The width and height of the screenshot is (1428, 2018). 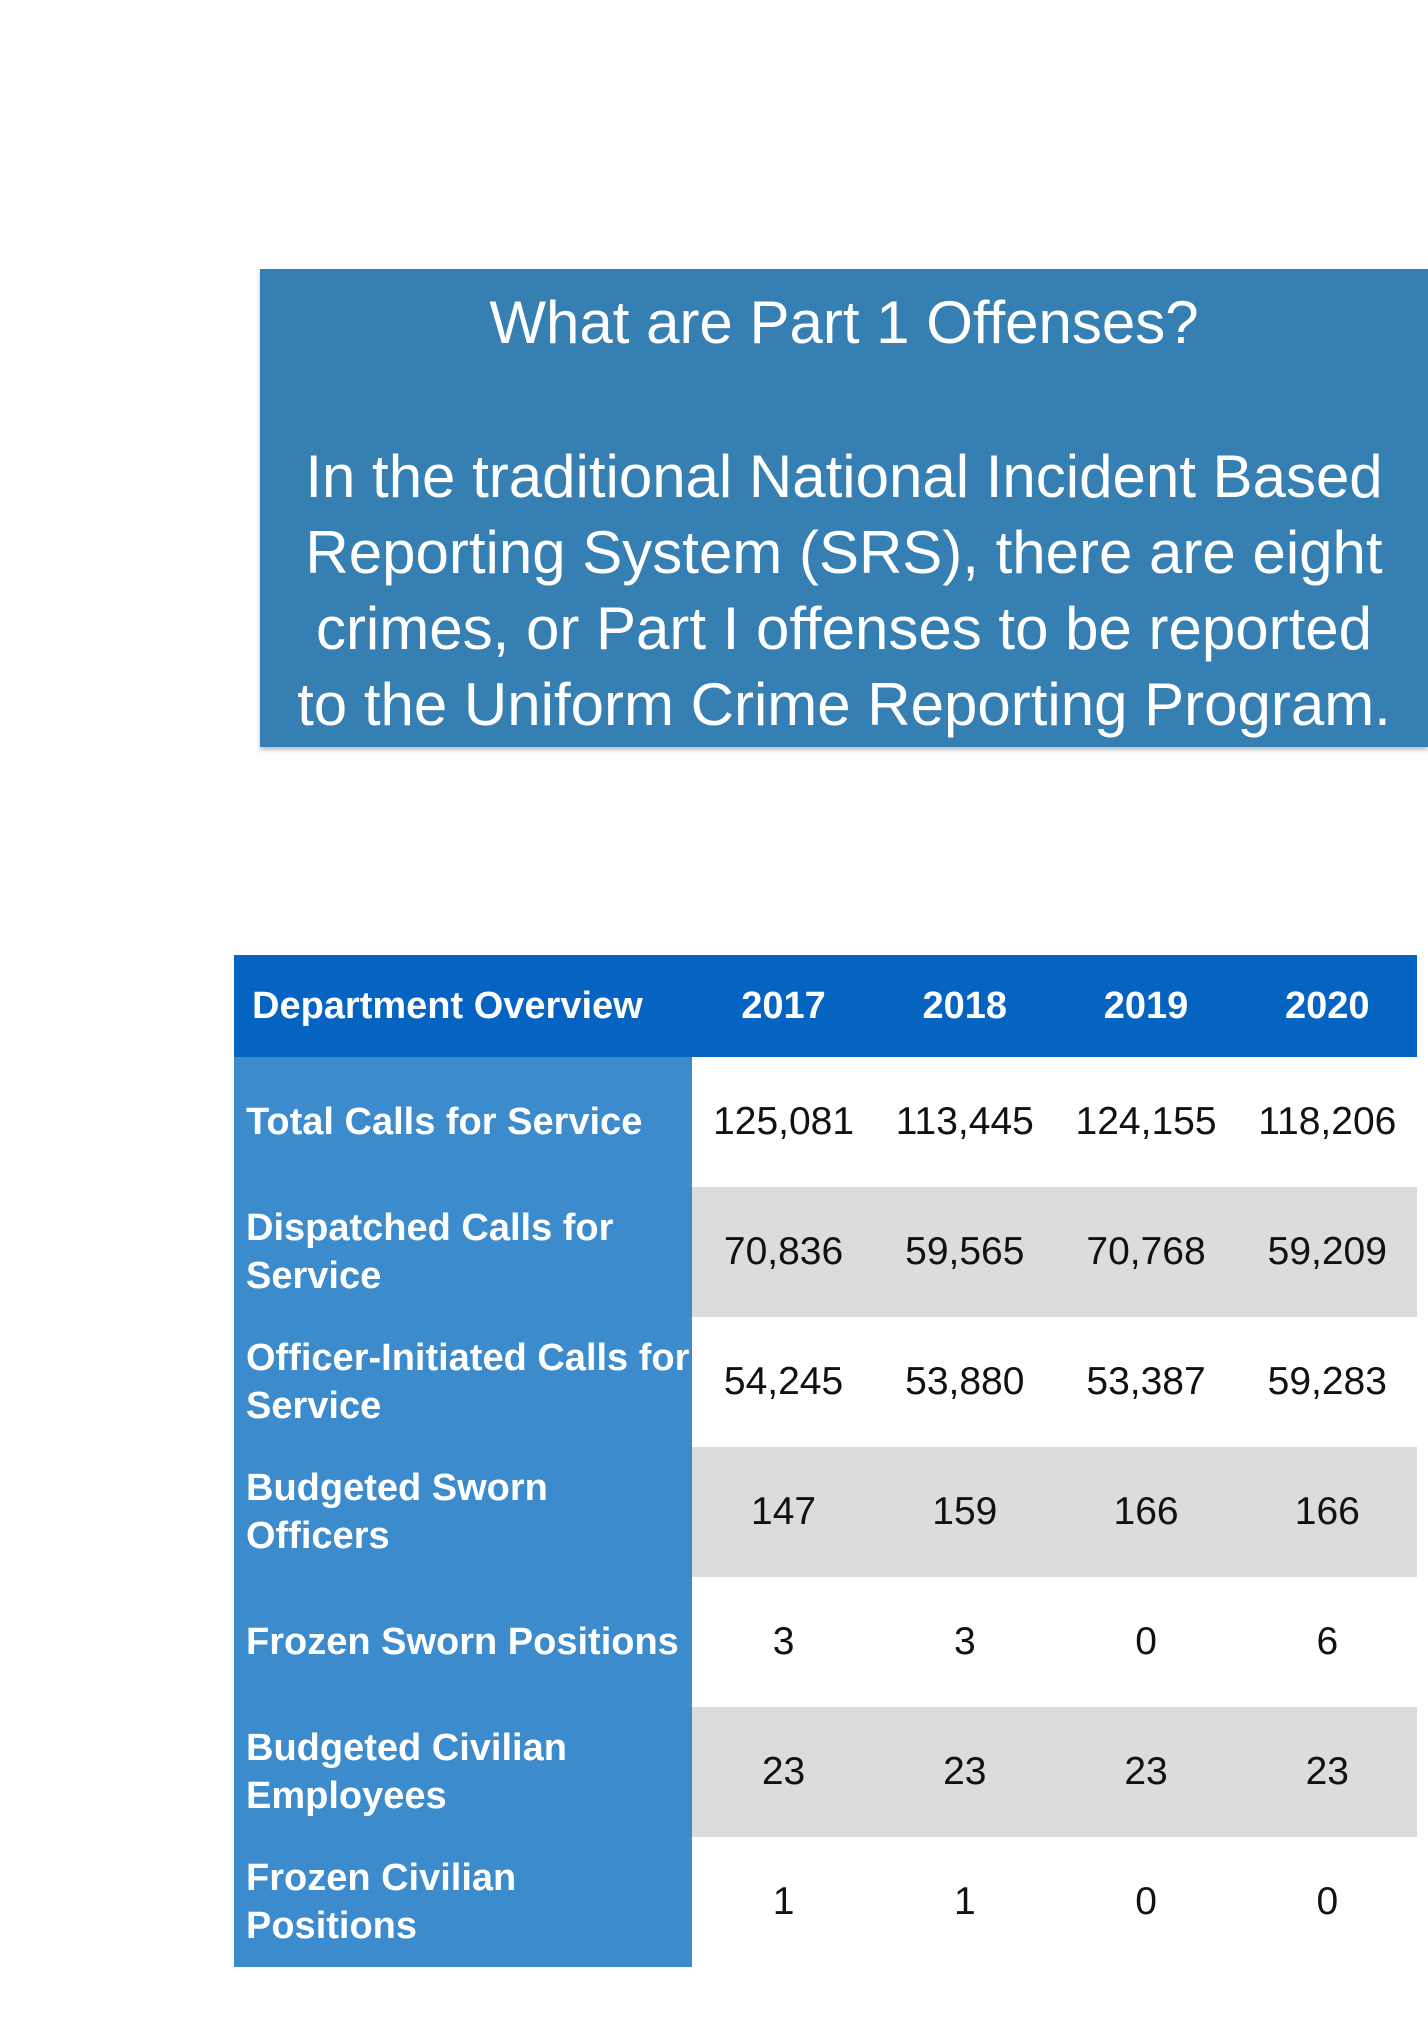 What do you see at coordinates (844, 552) in the screenshot?
I see `infobox-body-line: Reporting System (SRS), there are eight` at bounding box center [844, 552].